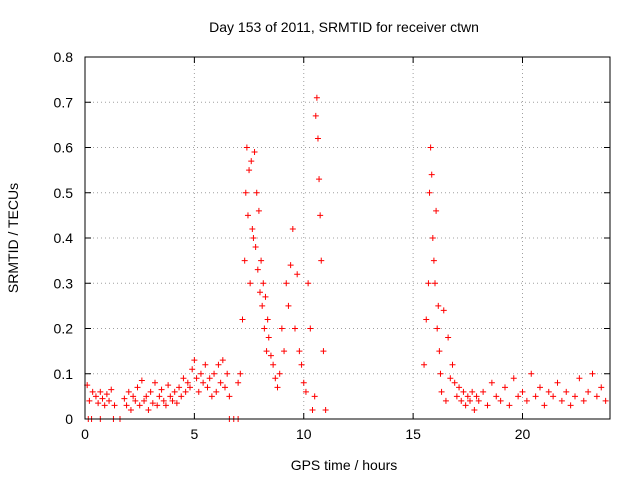 The image size is (640, 480). Describe the element at coordinates (13, 238) in the screenshot. I see `y-axis-label: SRMTID / TECUs` at that location.